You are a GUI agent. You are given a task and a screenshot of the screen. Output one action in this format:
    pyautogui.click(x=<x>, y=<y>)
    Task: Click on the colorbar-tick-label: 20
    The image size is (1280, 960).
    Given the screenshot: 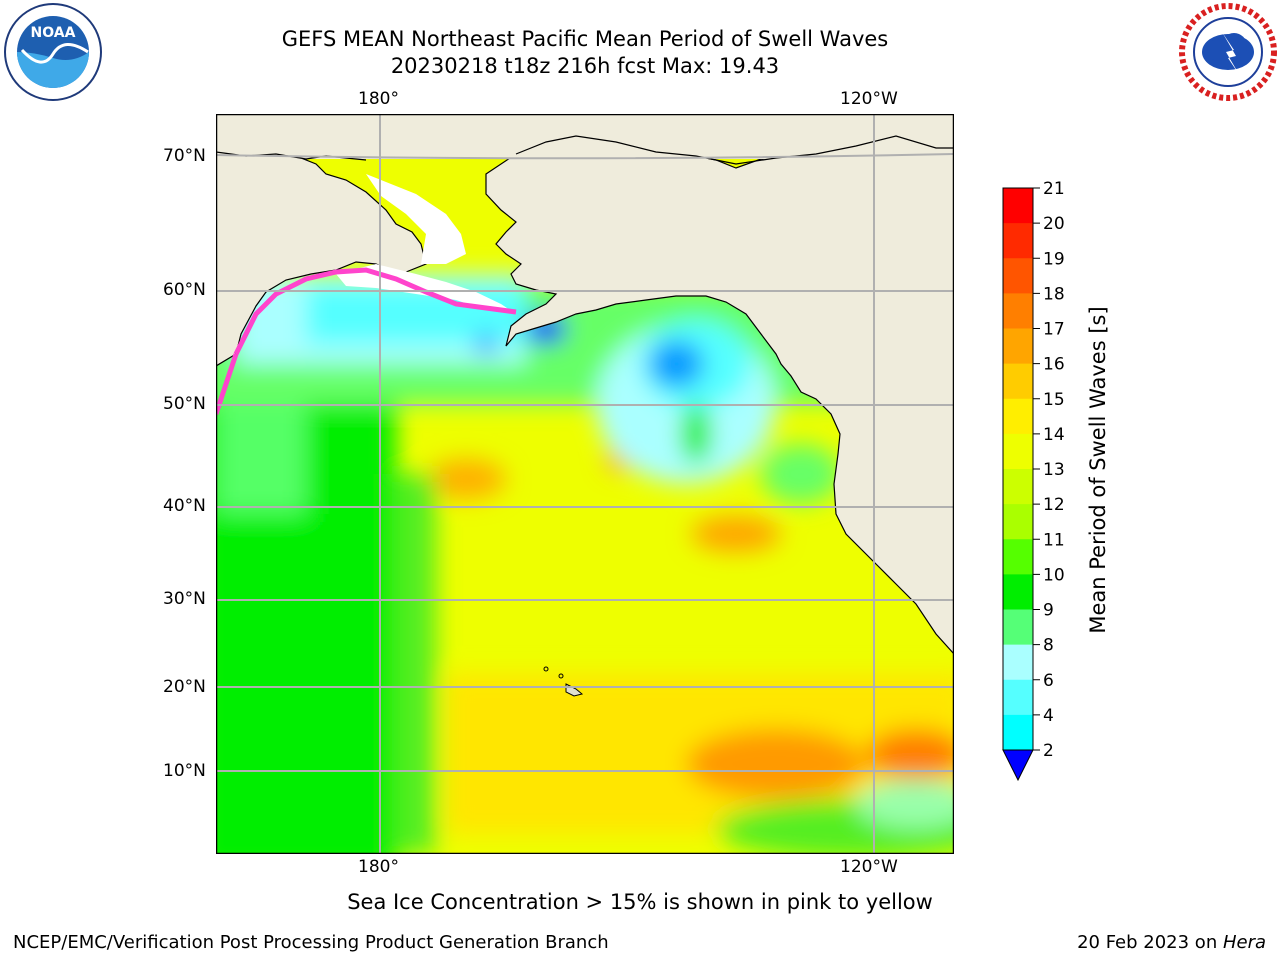 What is the action you would take?
    pyautogui.click(x=1054, y=224)
    